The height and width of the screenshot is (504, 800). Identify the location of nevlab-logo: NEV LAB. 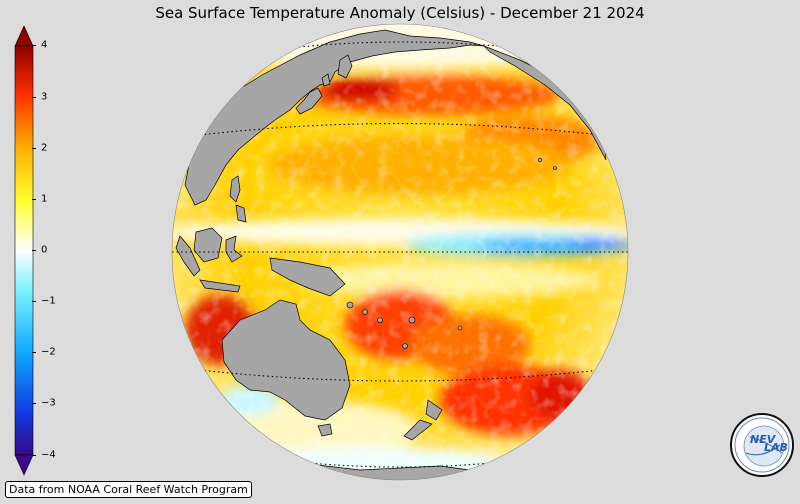
(762, 445).